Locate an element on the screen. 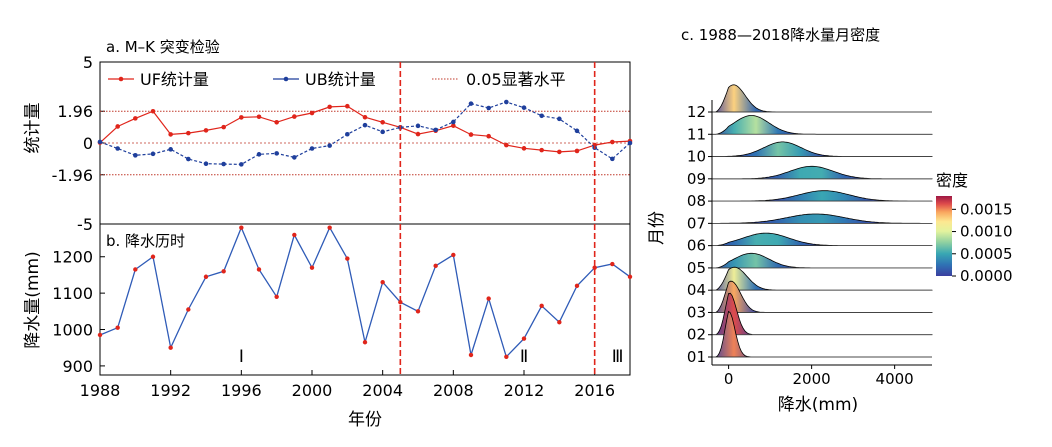 This screenshot has width=1052, height=447. month-tick-label: 04 is located at coordinates (696, 290).